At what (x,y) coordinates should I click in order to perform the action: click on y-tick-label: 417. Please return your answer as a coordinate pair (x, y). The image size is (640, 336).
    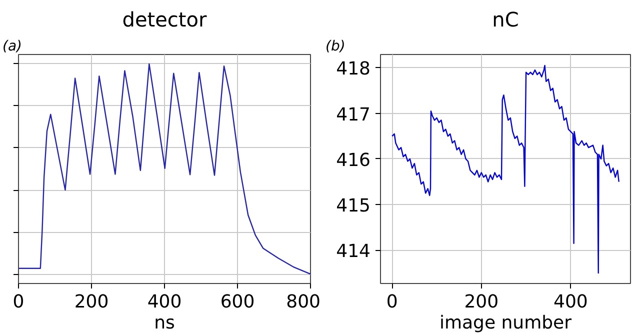
    Looking at the image, I should click on (353, 115).